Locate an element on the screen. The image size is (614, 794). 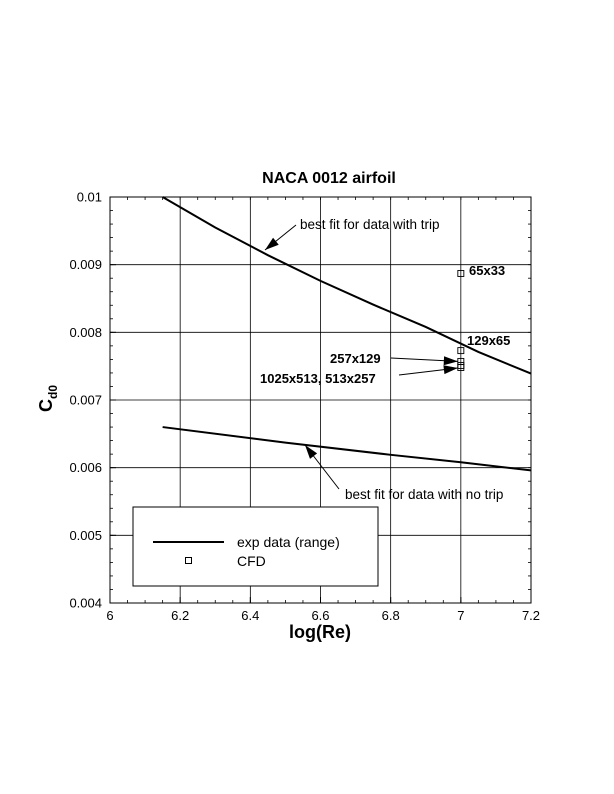
x-tick-label: 6.8 is located at coordinates (391, 615).